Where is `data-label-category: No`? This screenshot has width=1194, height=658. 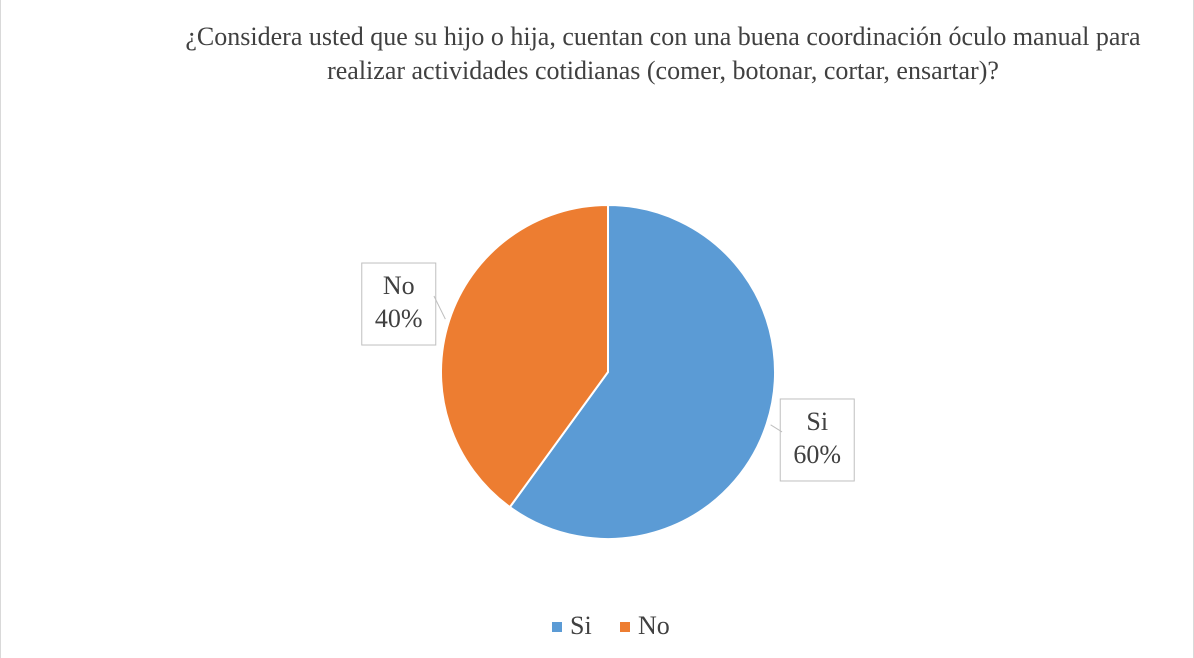 data-label-category: No is located at coordinates (399, 285).